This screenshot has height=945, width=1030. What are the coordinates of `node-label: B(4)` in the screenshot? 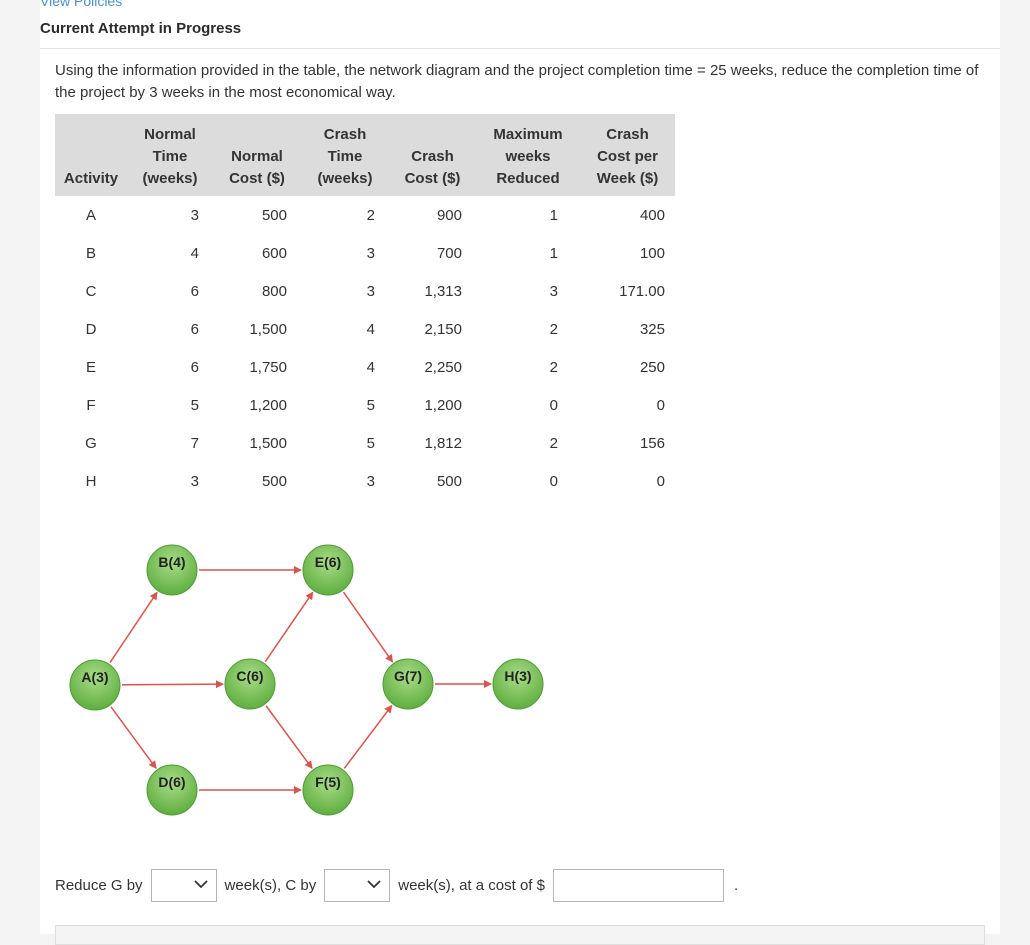 It's located at (171, 562).